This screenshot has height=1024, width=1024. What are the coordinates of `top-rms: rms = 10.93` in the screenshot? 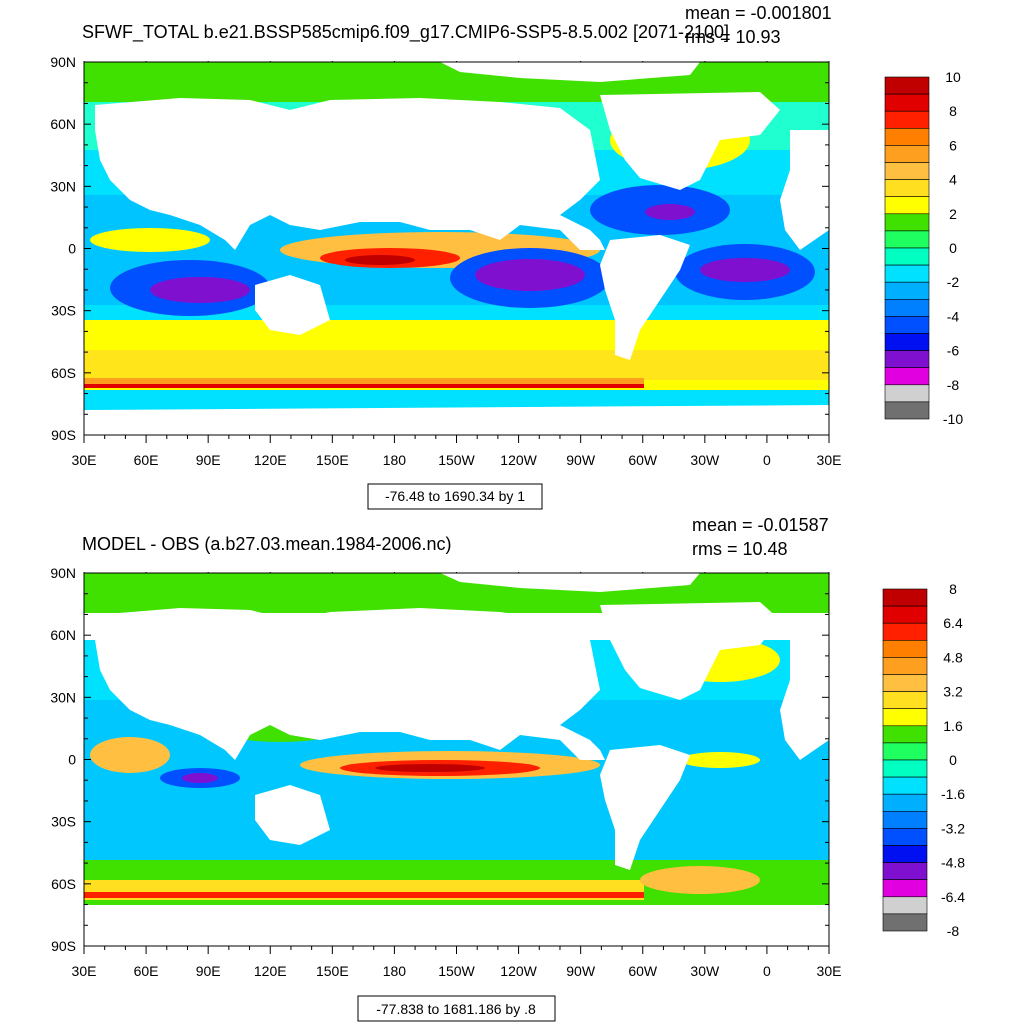 It's located at (733, 37).